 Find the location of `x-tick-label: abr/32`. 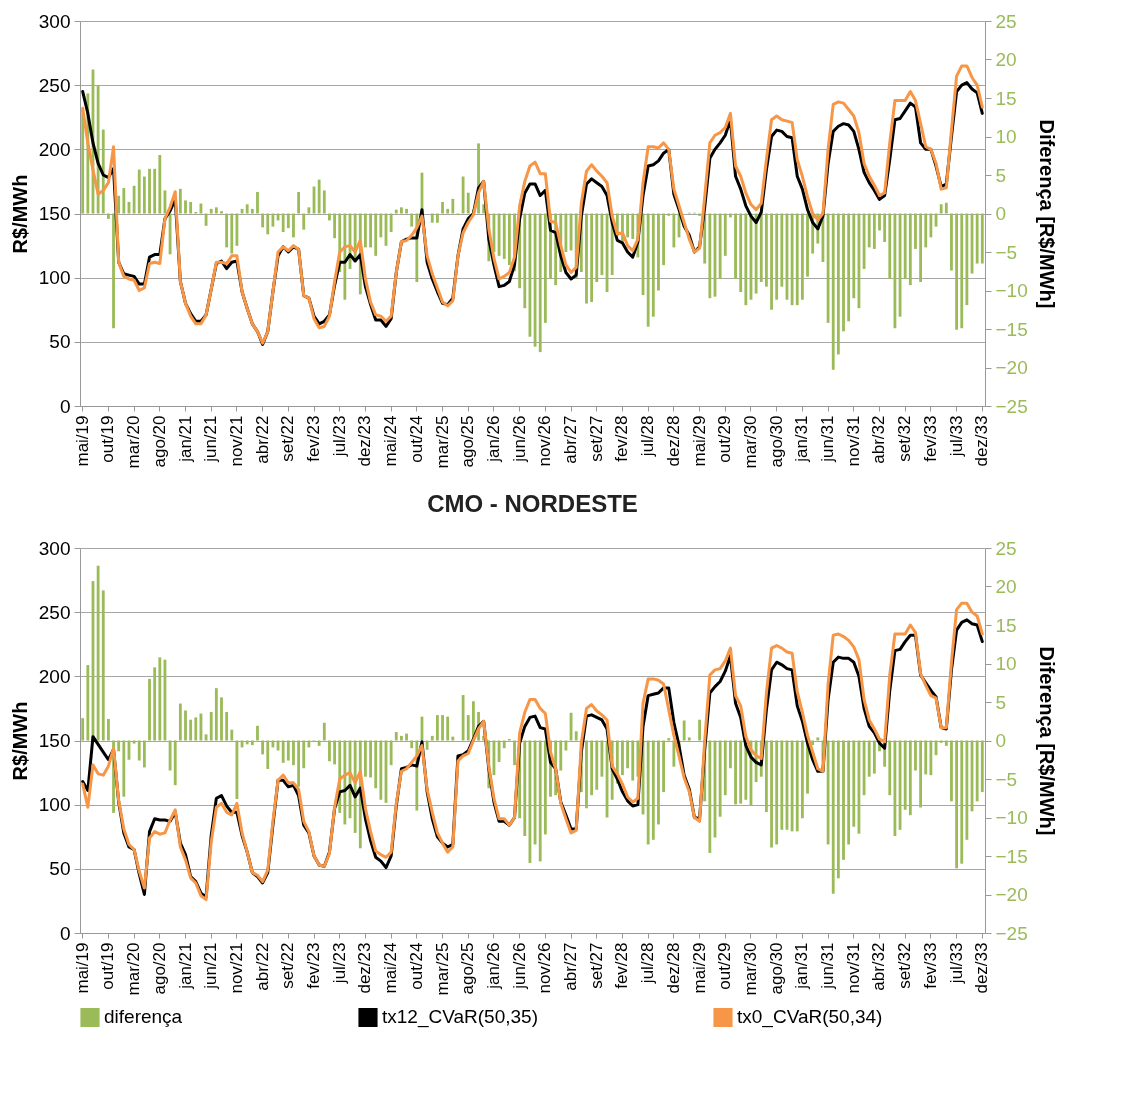

x-tick-label: abr/32 is located at coordinates (879, 439).